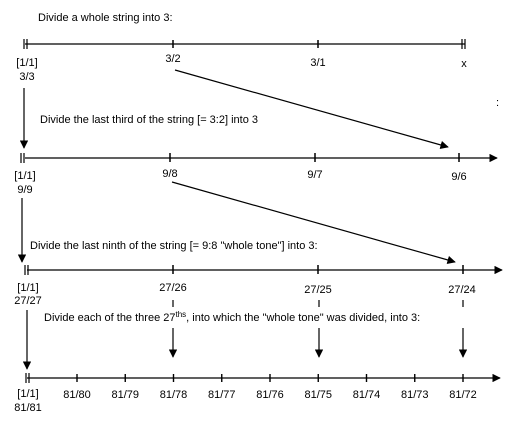 The height and width of the screenshot is (425, 514). Describe the element at coordinates (25, 44) in the screenshot. I see `line-1-start-barline` at that location.